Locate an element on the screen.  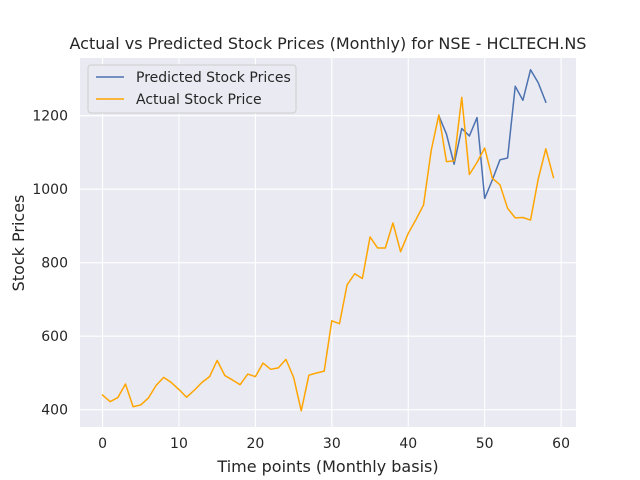
y-tick-label: 600 is located at coordinates (54, 337).